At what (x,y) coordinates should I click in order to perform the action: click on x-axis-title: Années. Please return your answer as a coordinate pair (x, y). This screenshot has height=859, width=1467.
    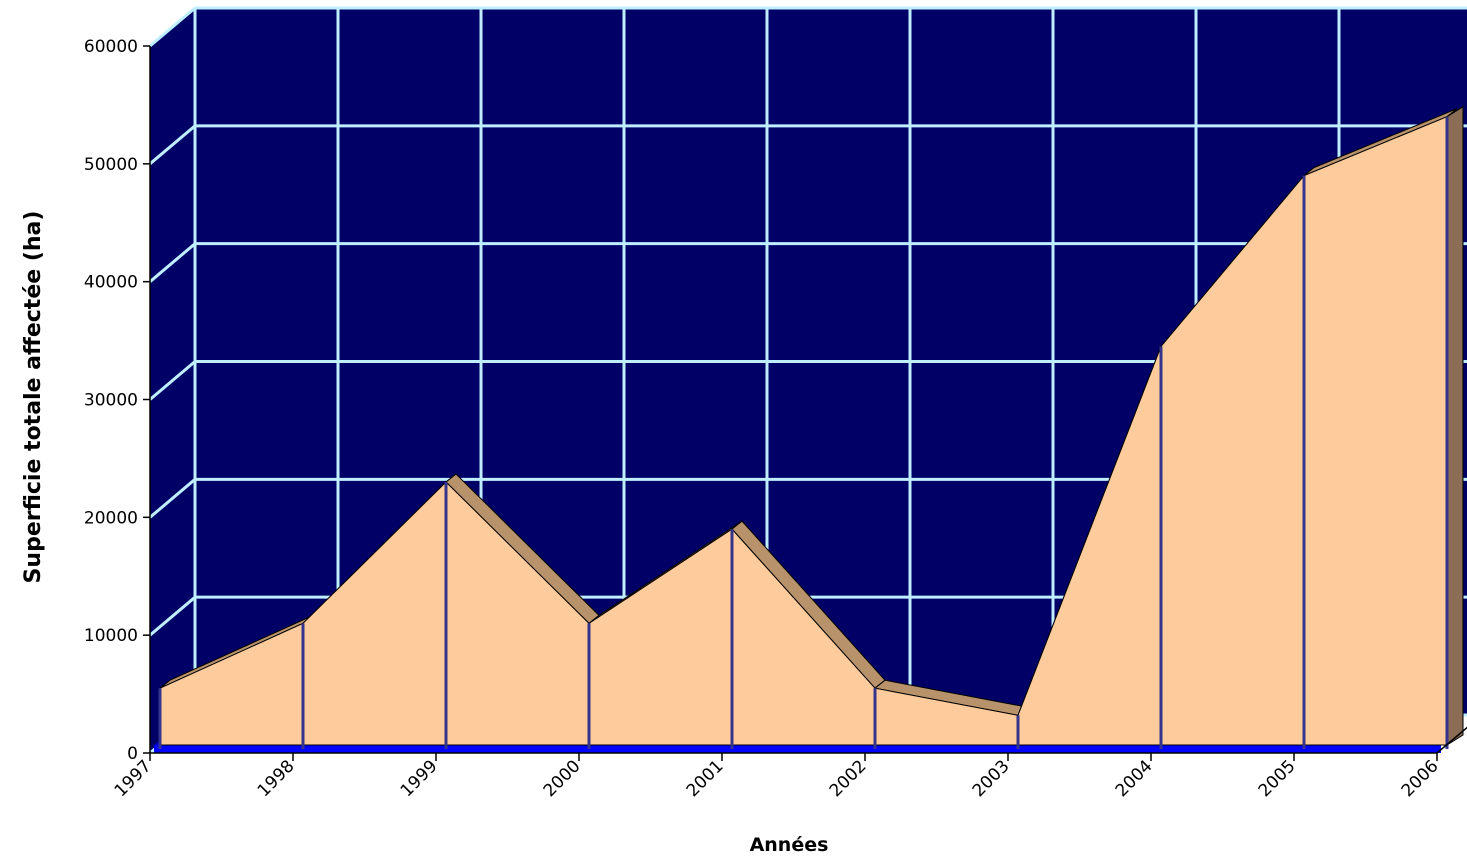
    Looking at the image, I should click on (789, 845).